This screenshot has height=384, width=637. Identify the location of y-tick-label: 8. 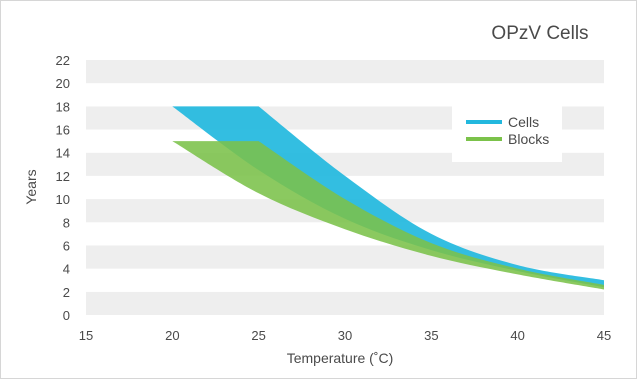
(66, 222).